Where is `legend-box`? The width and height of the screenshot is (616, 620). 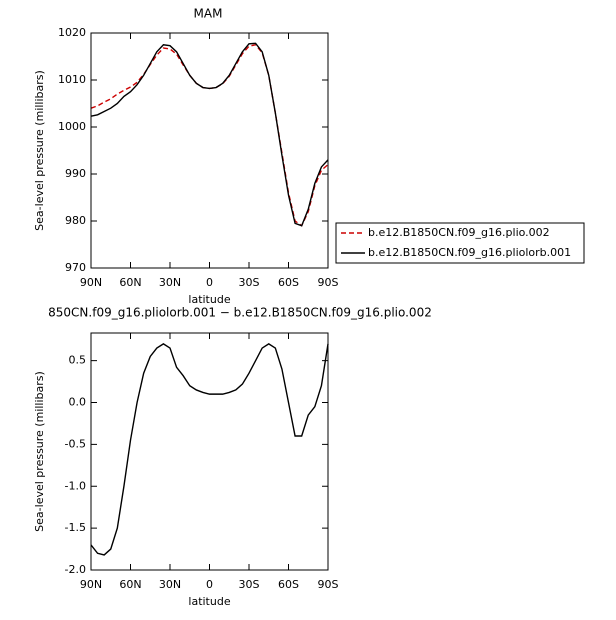
legend-box is located at coordinates (460, 243).